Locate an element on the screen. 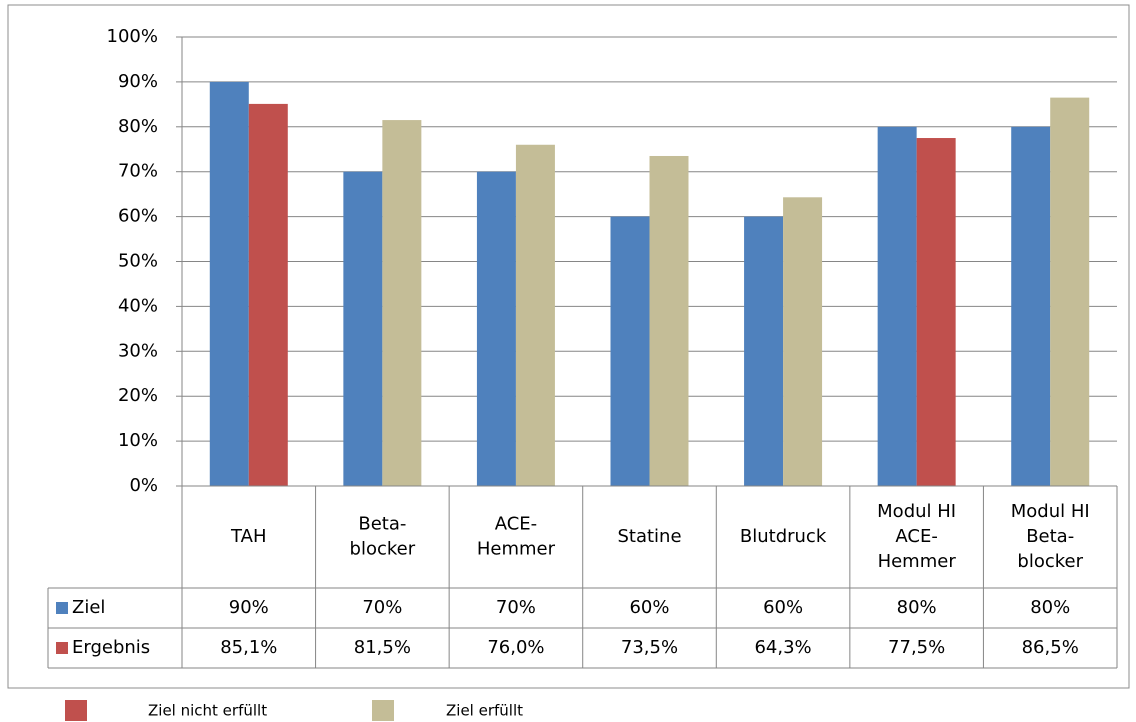 The width and height of the screenshot is (1136, 722). y-tick-label: 20% is located at coordinates (138, 395).